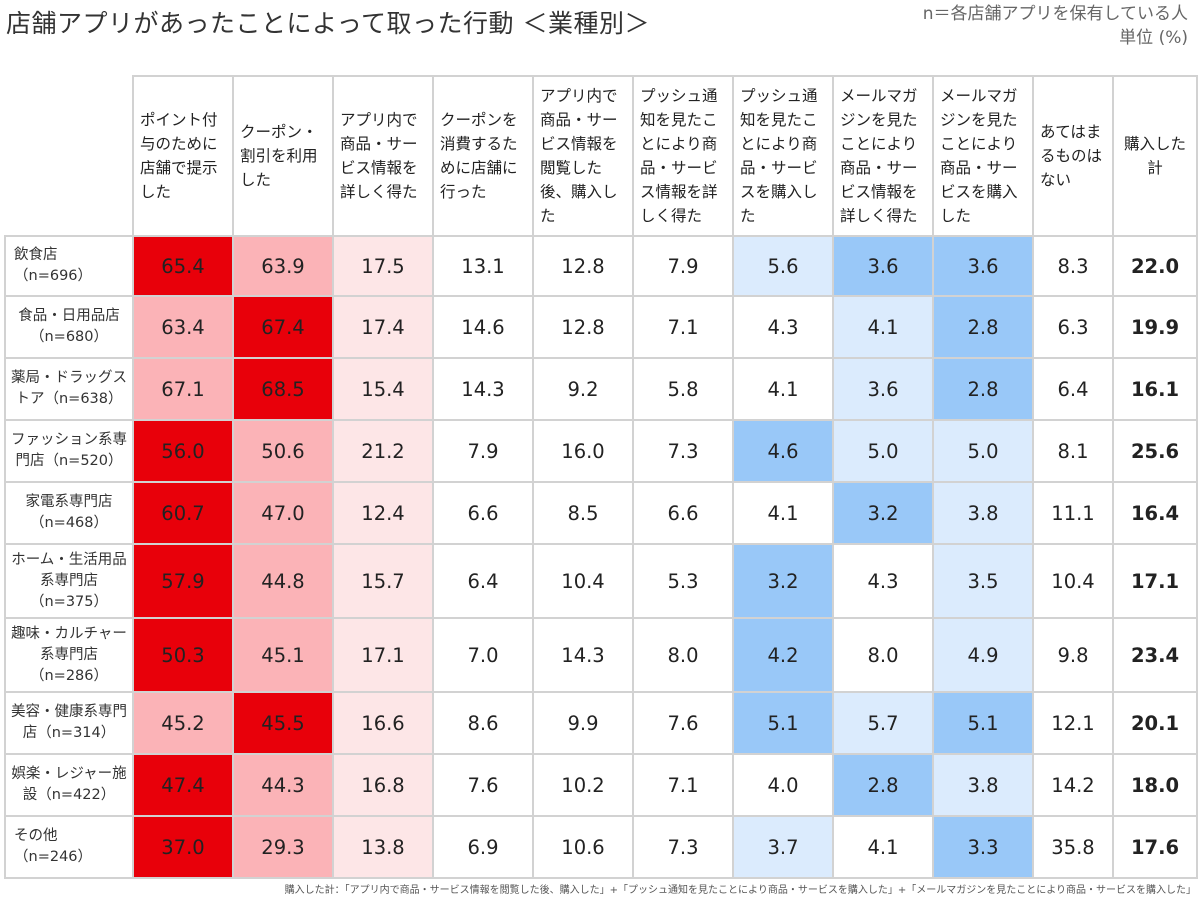  Describe the element at coordinates (483, 847) in the screenshot. I see `value-cell: 6.9` at that location.